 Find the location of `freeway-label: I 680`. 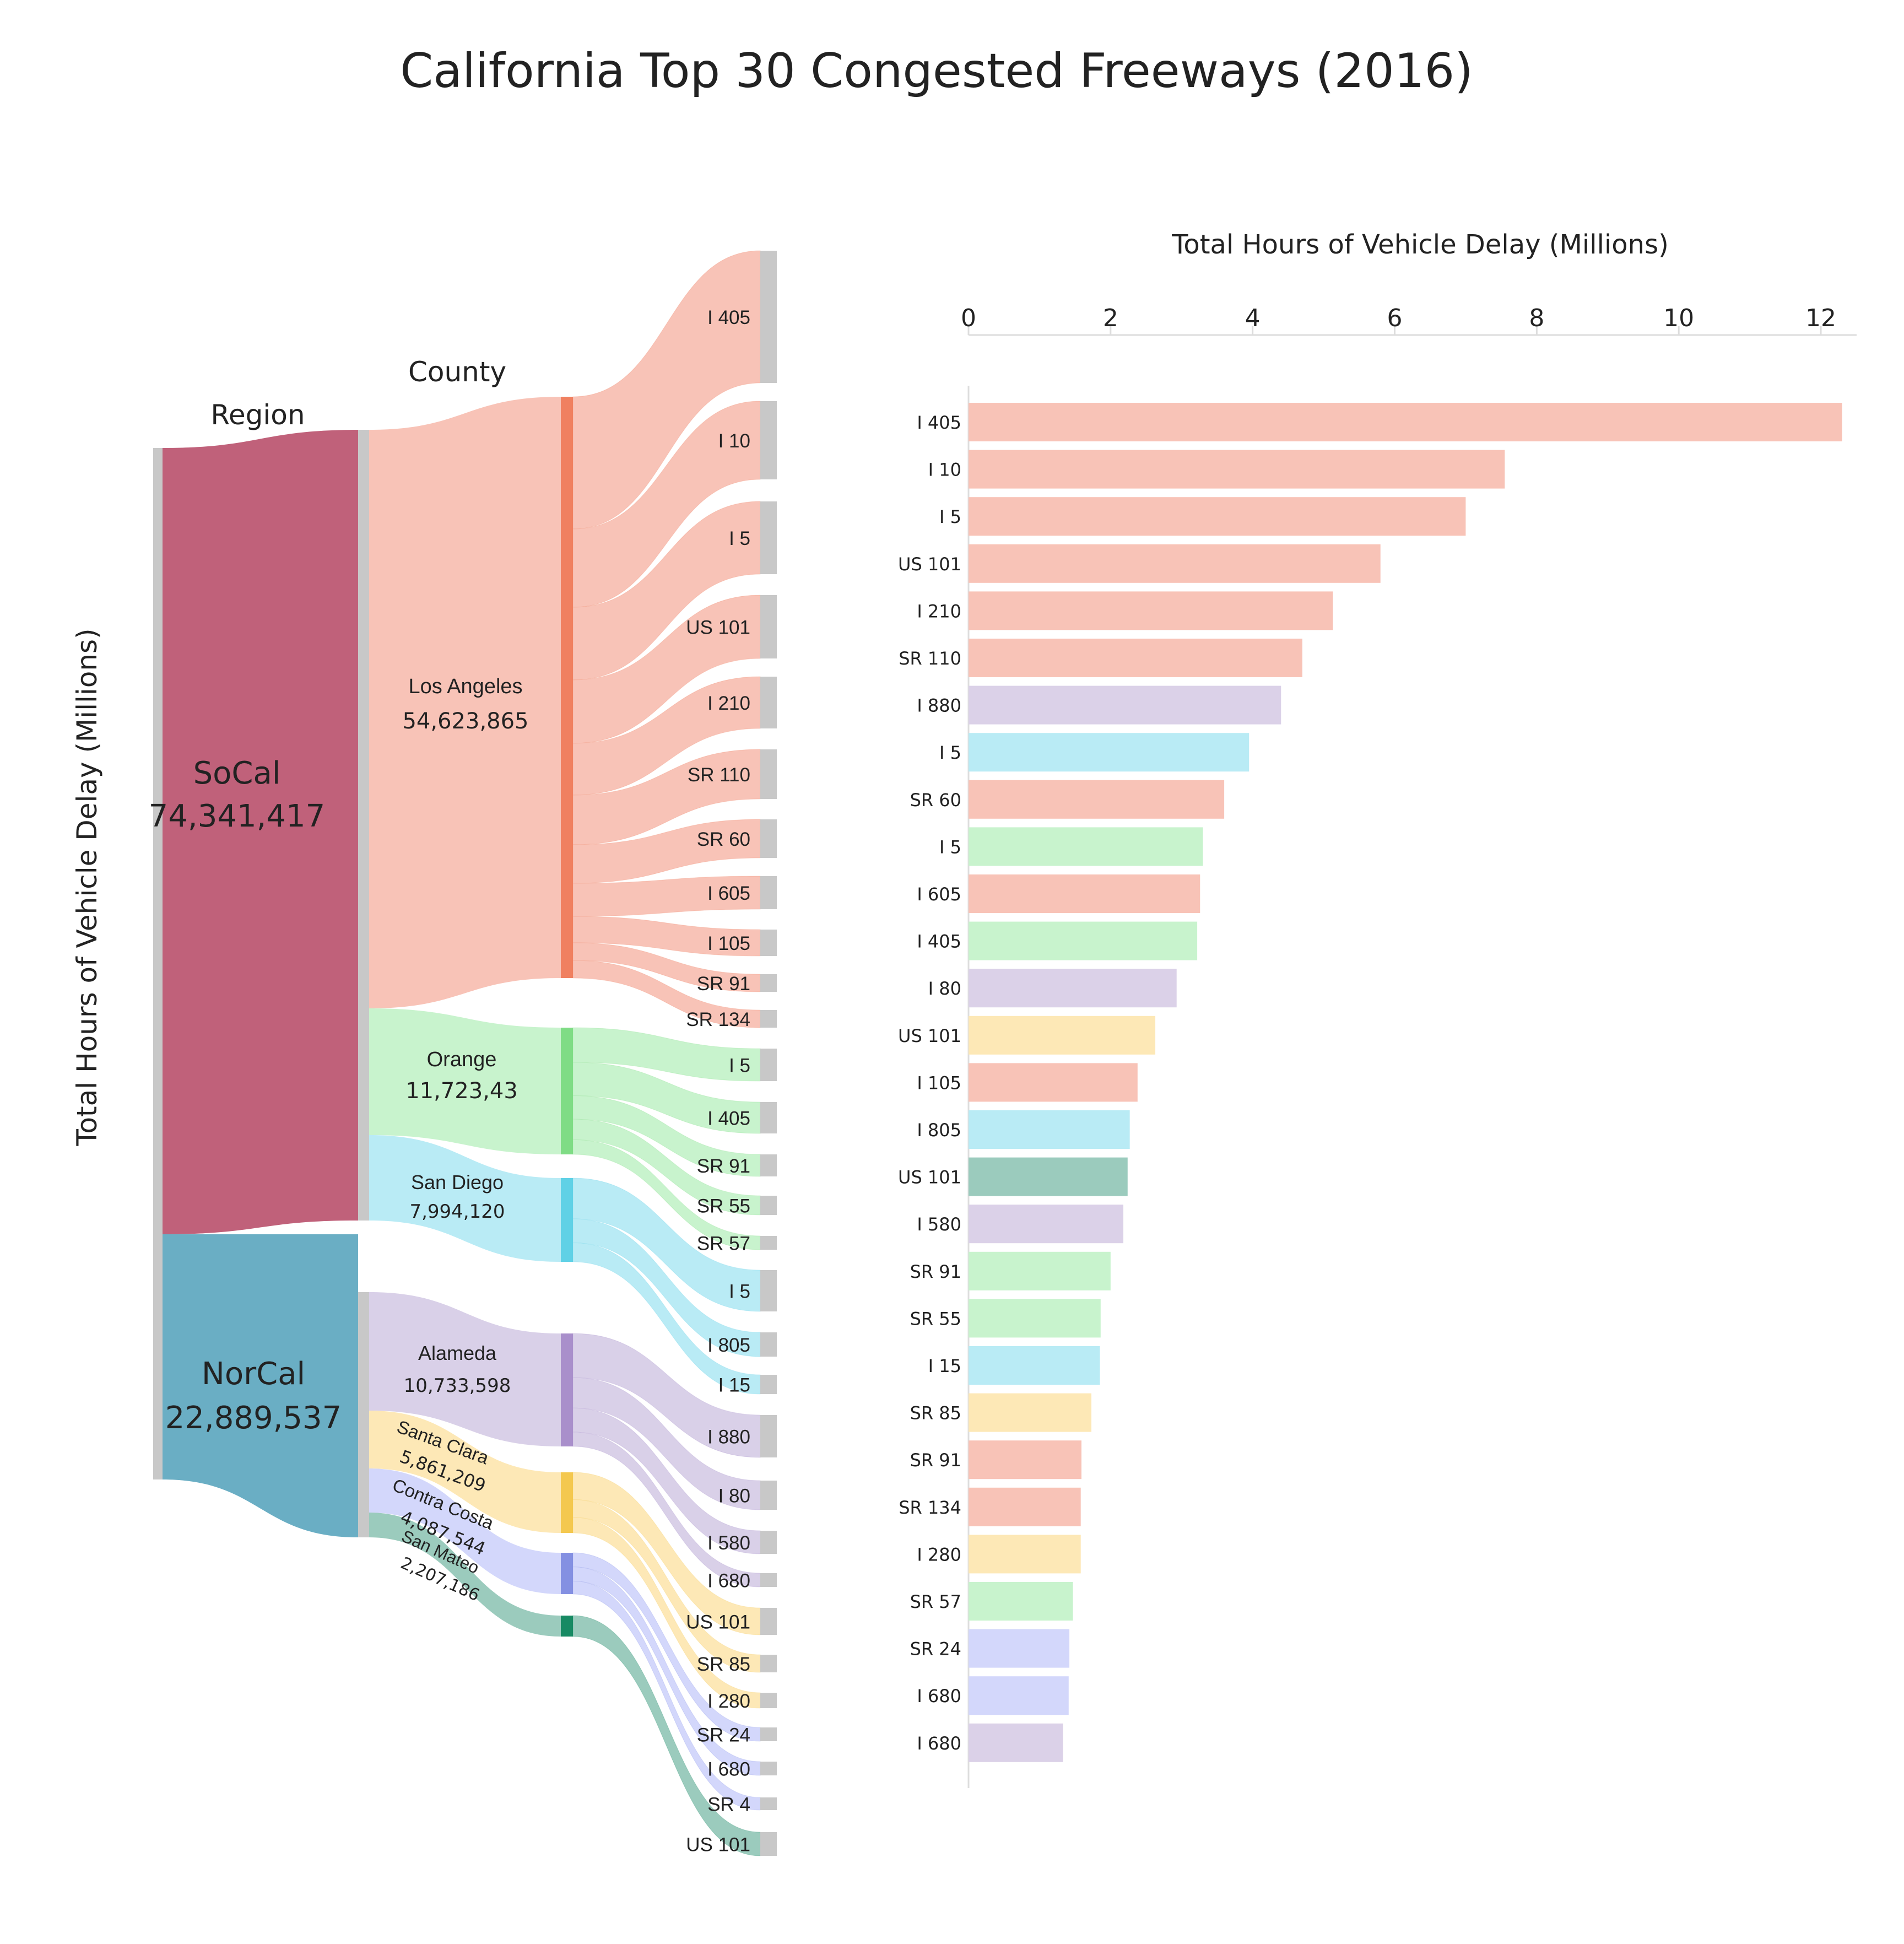

freeway-label: I 680 is located at coordinates (728, 1581).